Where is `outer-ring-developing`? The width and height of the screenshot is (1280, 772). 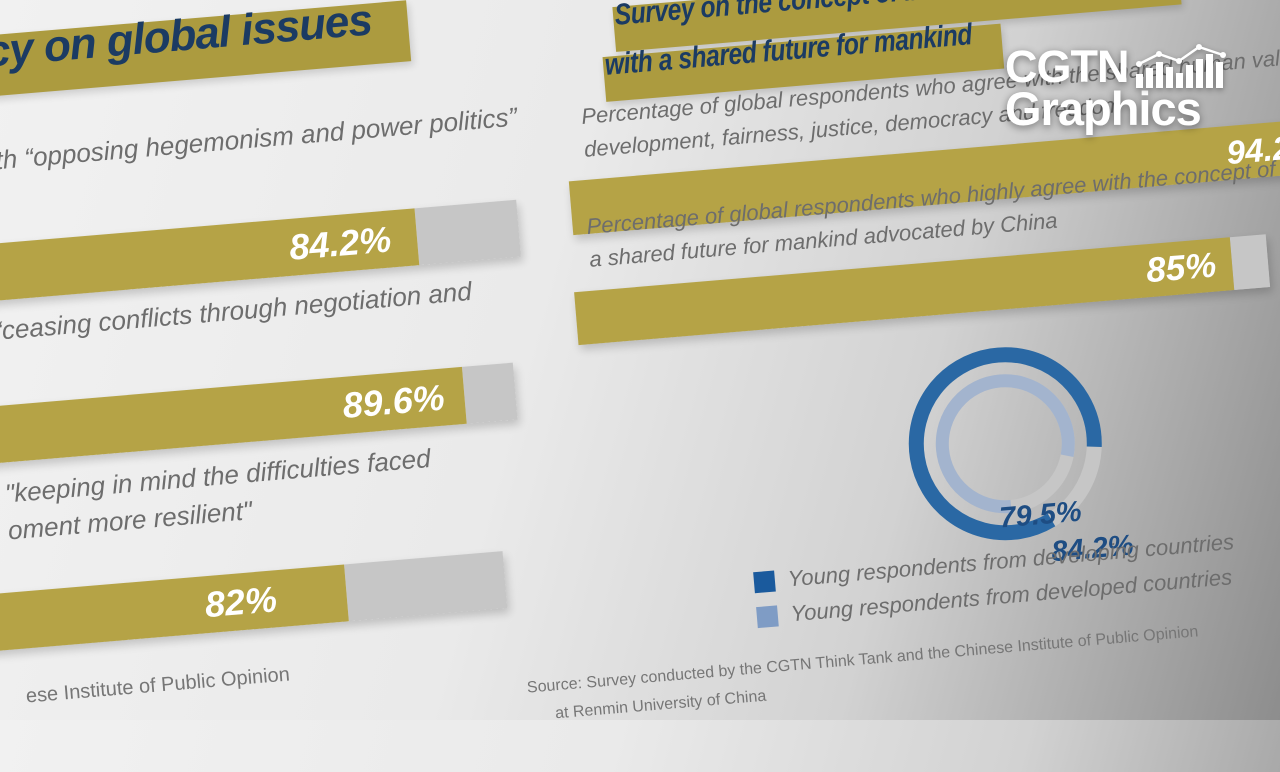 outer-ring-developing is located at coordinates (1005, 444).